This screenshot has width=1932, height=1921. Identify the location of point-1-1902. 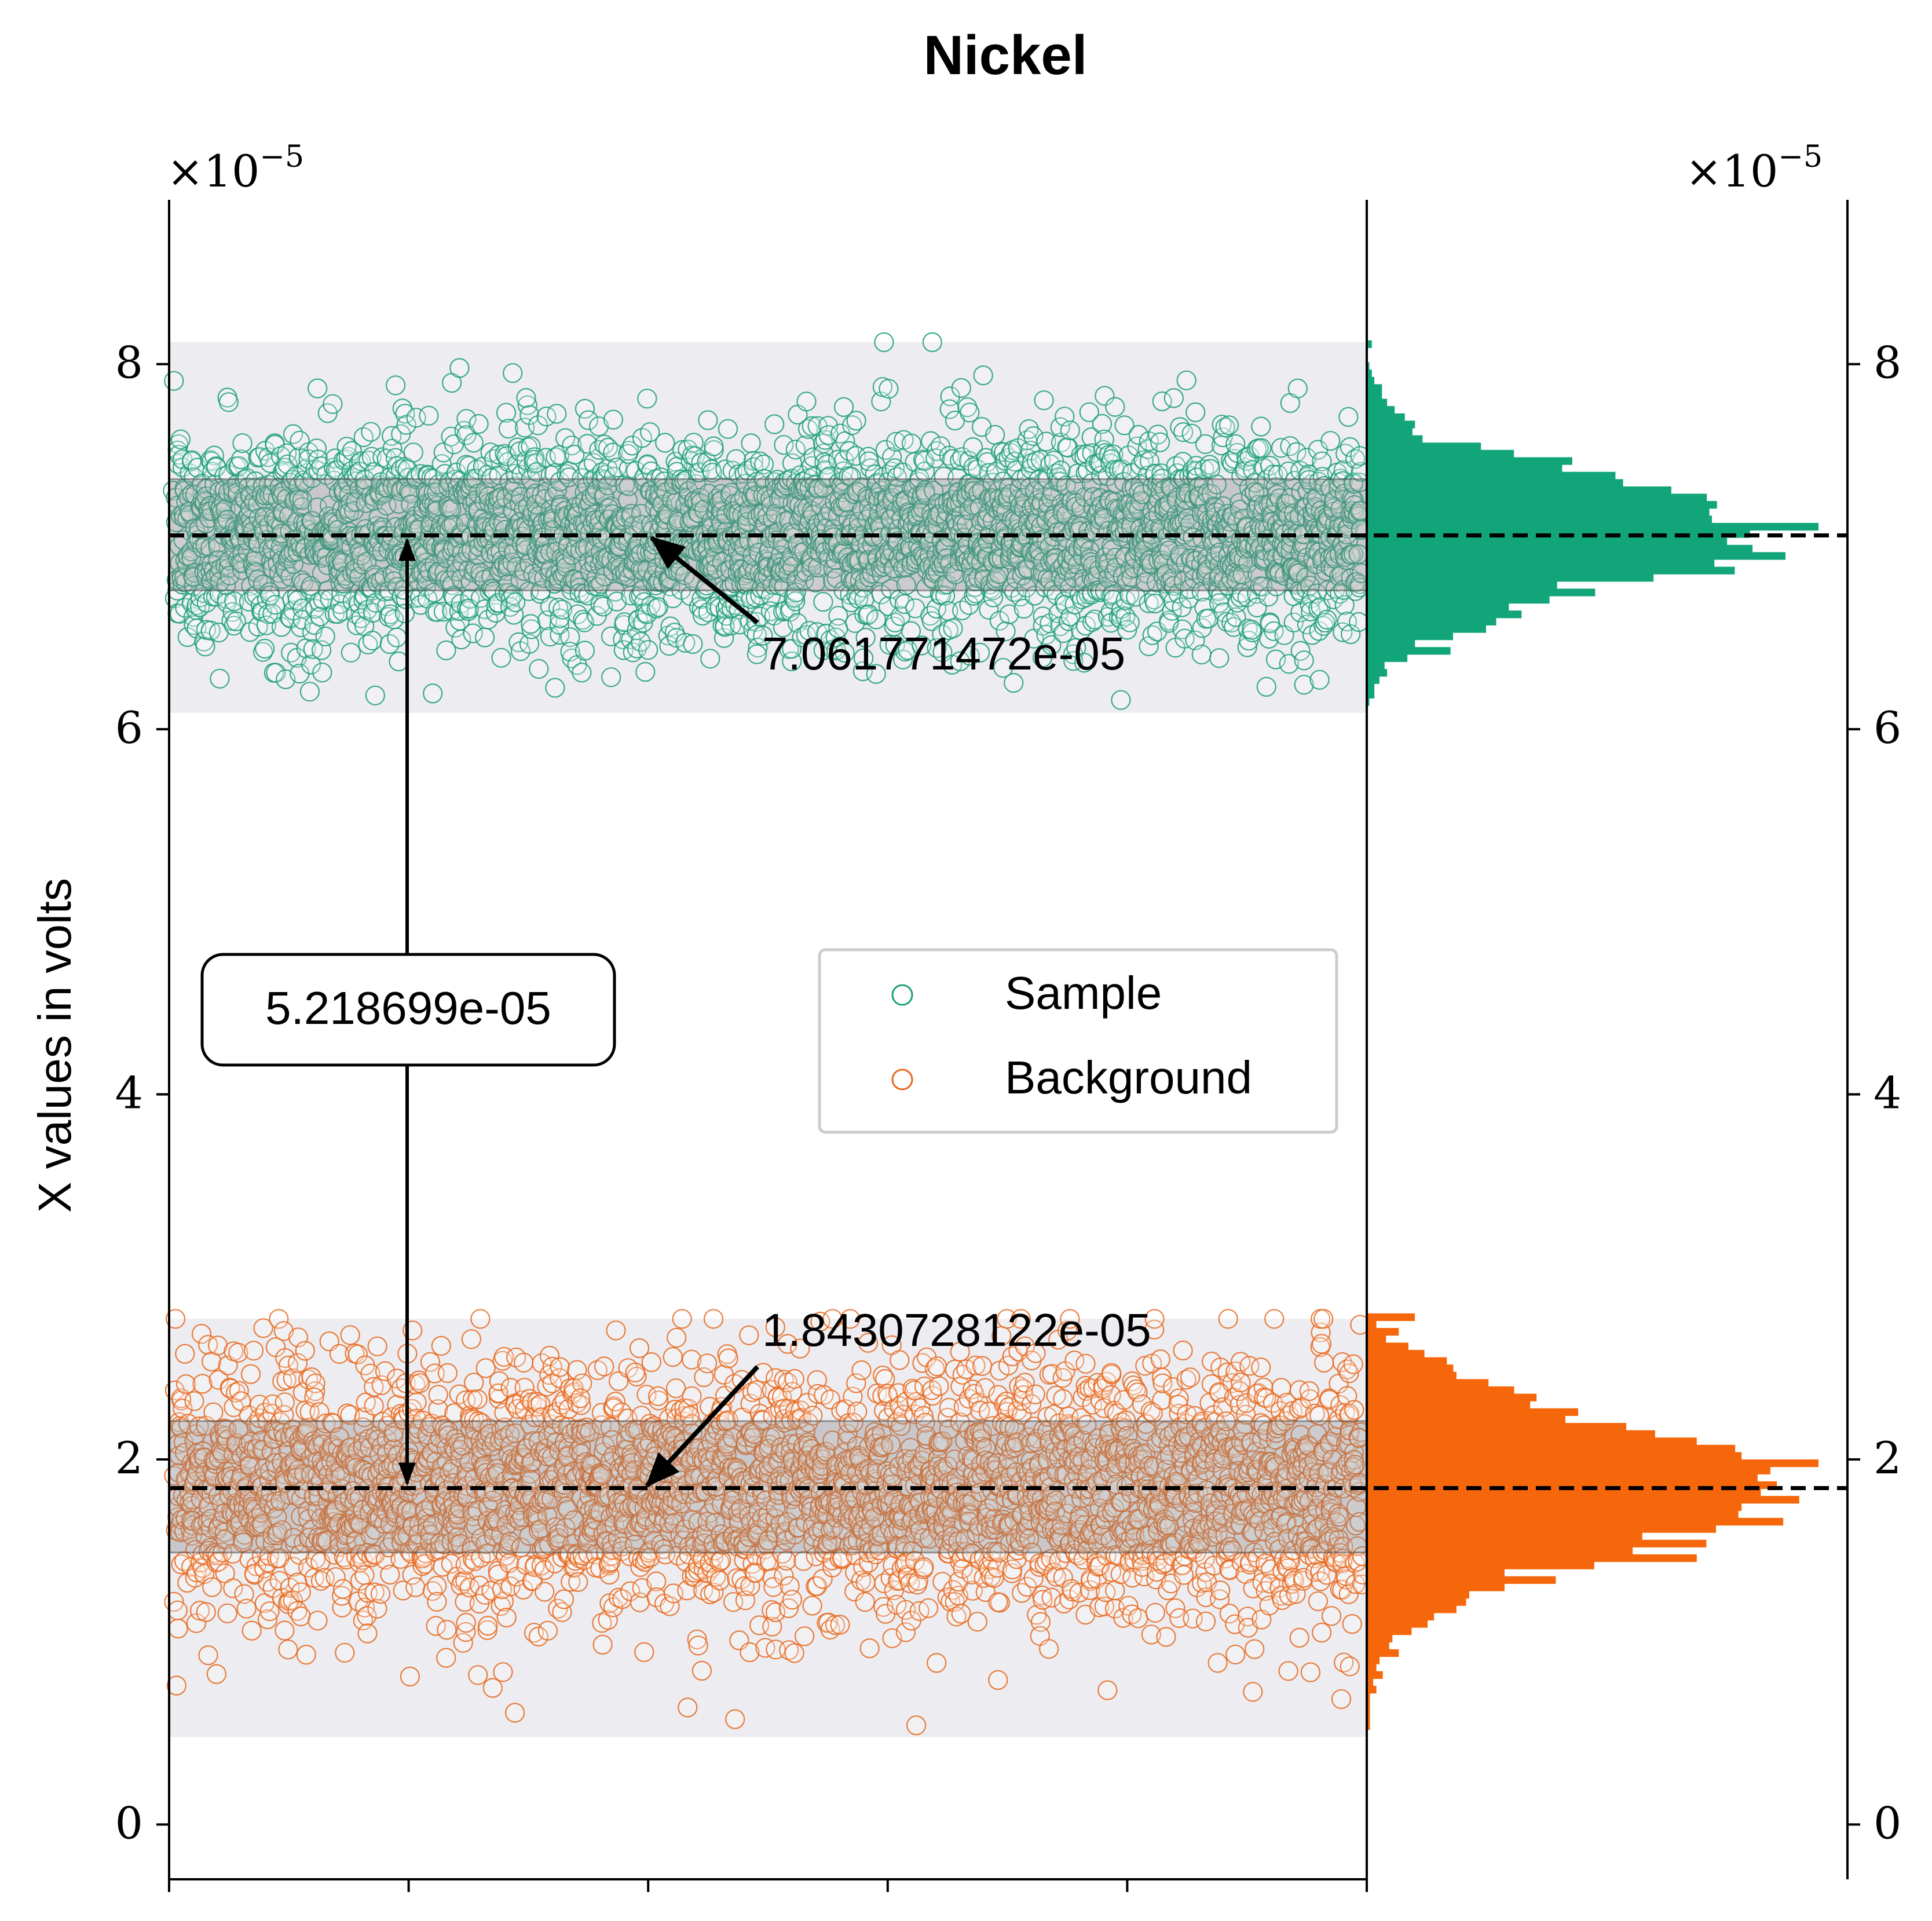
(928, 1608).